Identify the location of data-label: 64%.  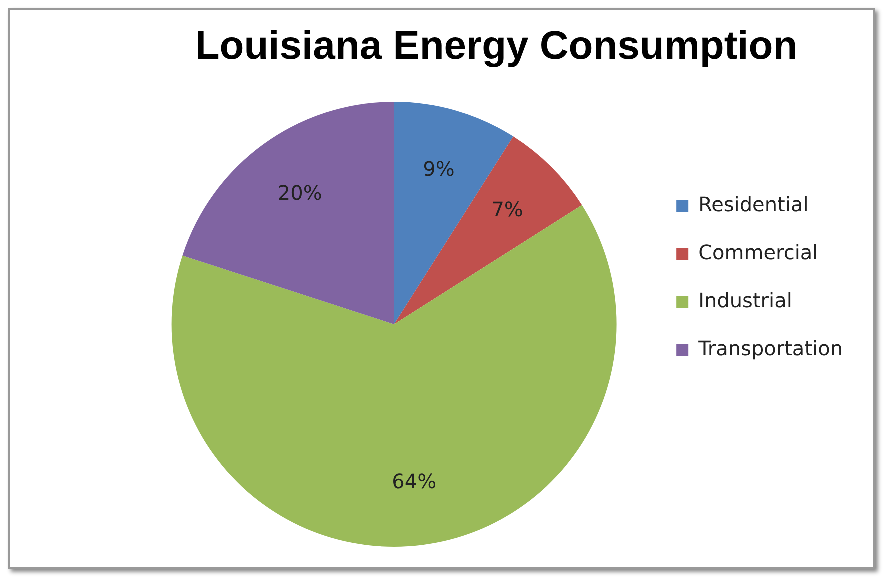
(414, 482).